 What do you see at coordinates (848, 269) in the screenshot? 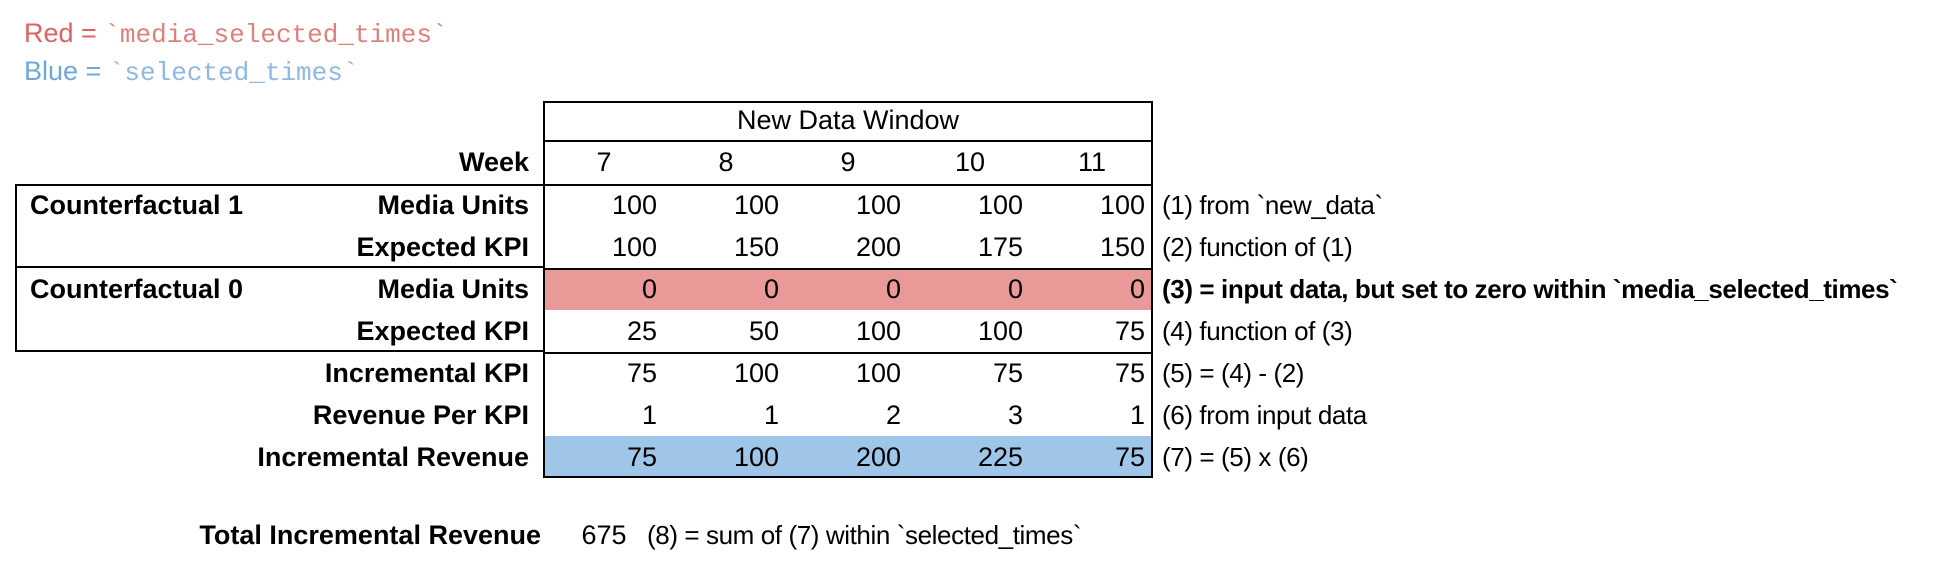
I see `table-line-between-groups` at bounding box center [848, 269].